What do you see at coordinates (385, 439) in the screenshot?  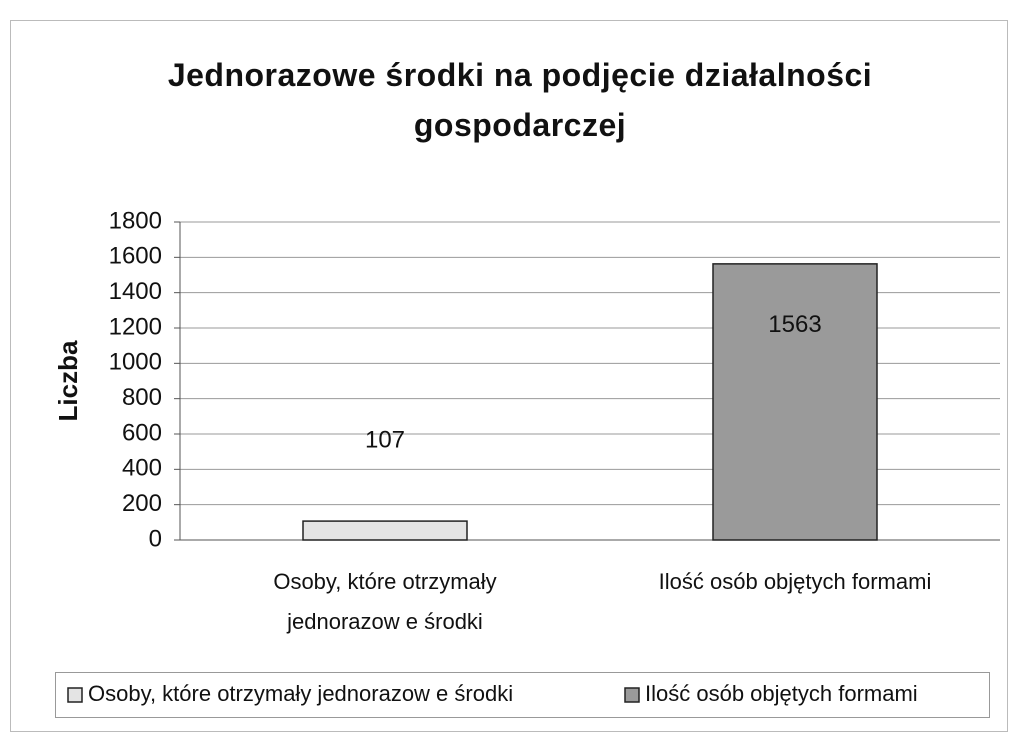 I see `data-label: 107` at bounding box center [385, 439].